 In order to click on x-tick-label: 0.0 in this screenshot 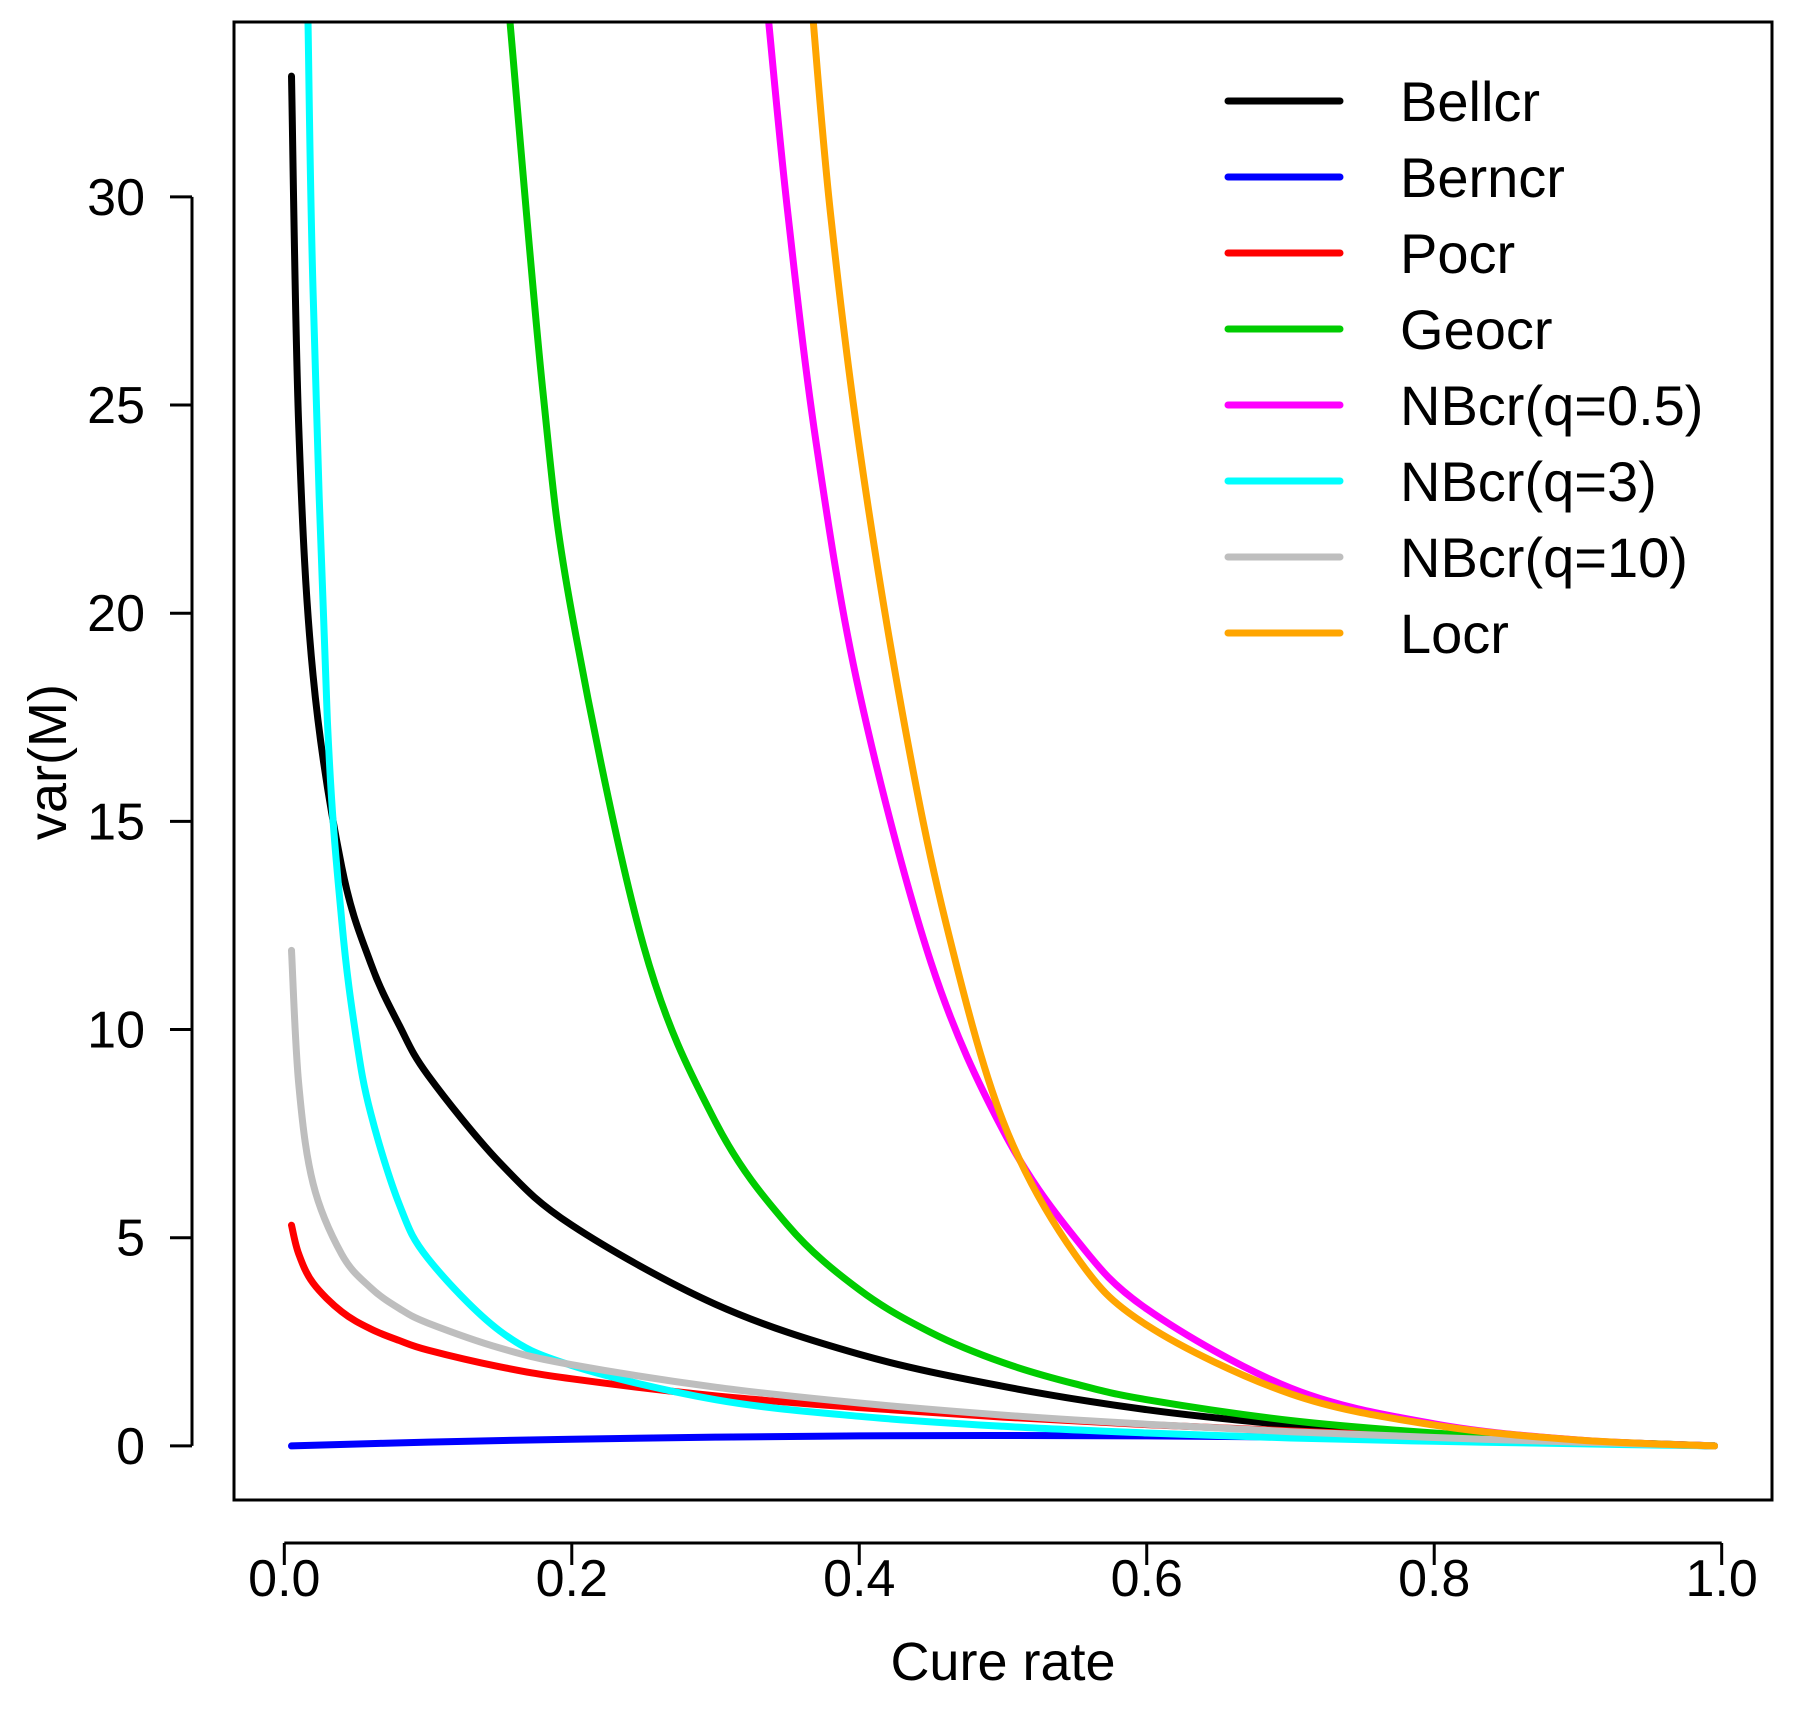, I will do `click(284, 1579)`.